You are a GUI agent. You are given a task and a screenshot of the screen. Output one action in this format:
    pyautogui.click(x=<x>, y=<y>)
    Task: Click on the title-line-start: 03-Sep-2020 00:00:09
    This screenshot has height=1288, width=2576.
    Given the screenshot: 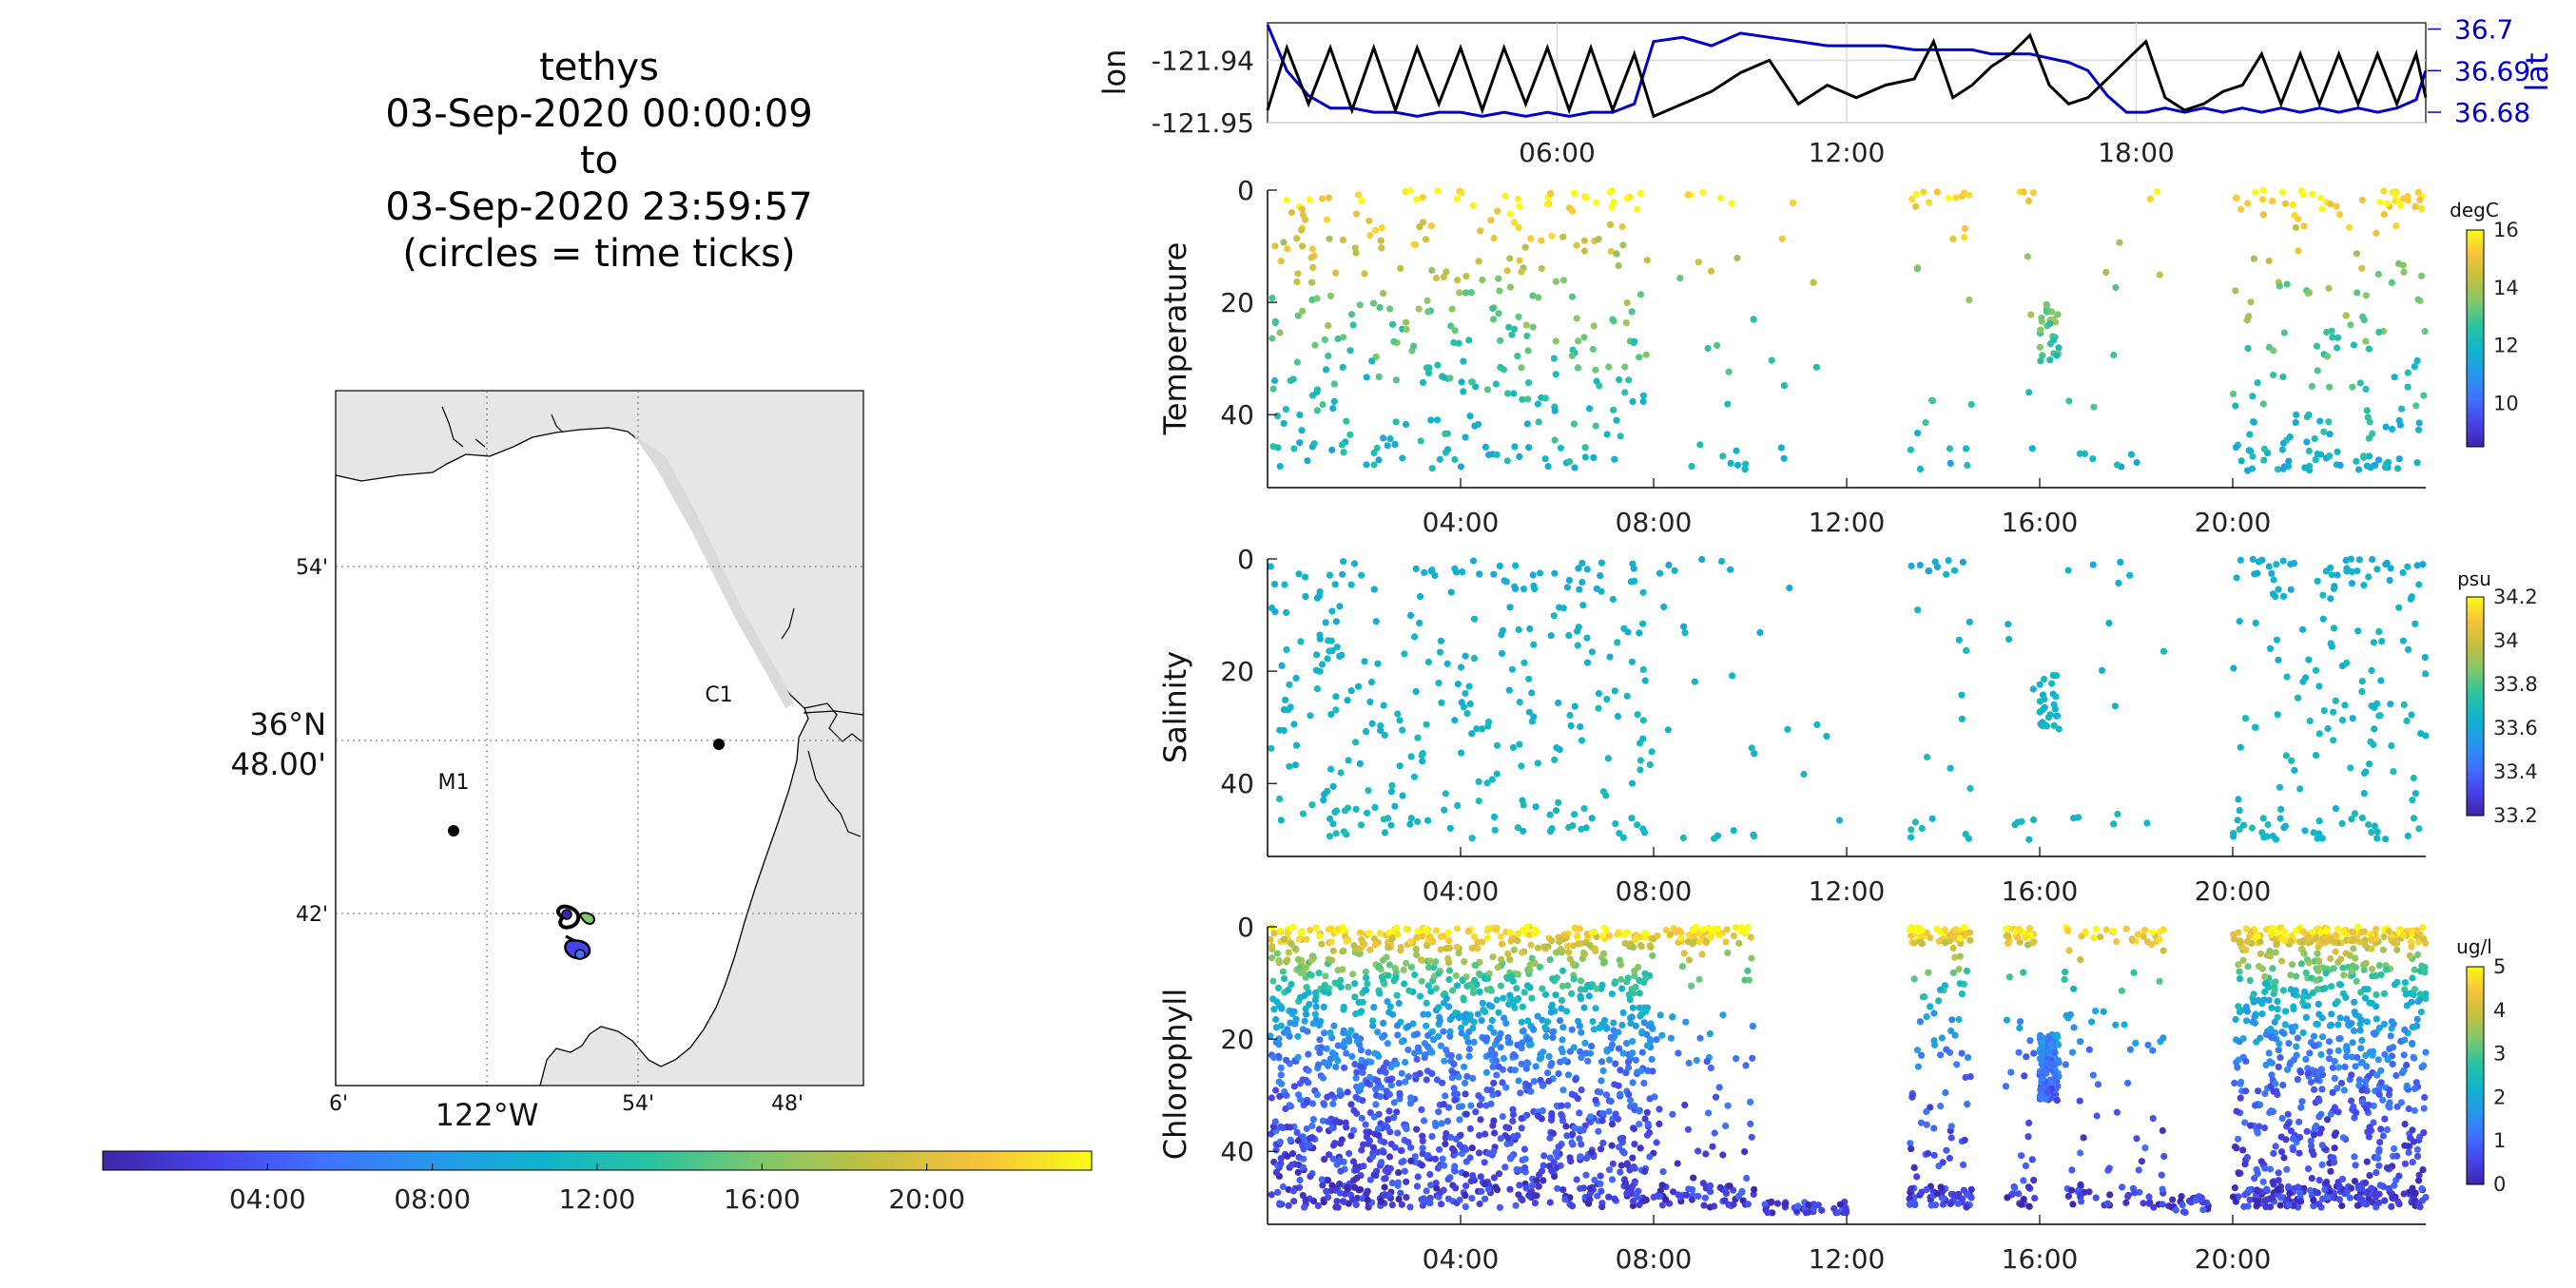 What is the action you would take?
    pyautogui.click(x=598, y=114)
    